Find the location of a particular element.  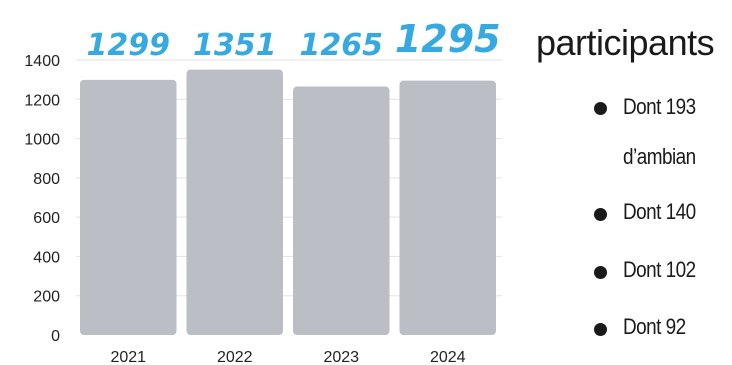

participants-heading: participants is located at coordinates (625, 42).